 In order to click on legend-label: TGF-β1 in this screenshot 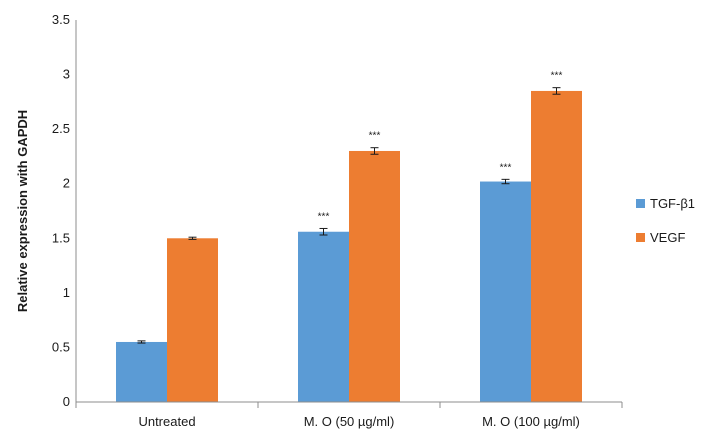, I will do `click(672, 203)`.